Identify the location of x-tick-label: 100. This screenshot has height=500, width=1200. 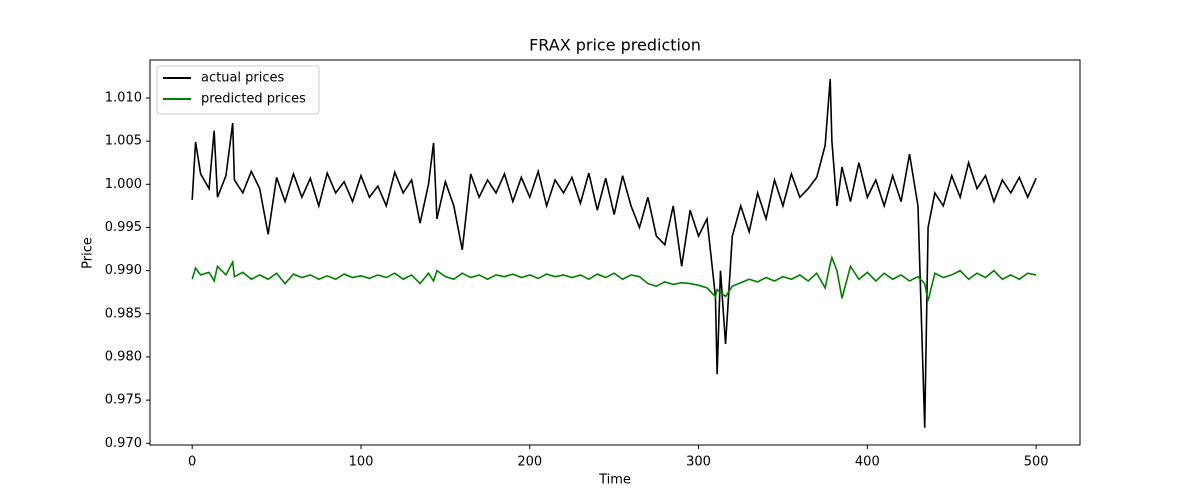
(361, 462).